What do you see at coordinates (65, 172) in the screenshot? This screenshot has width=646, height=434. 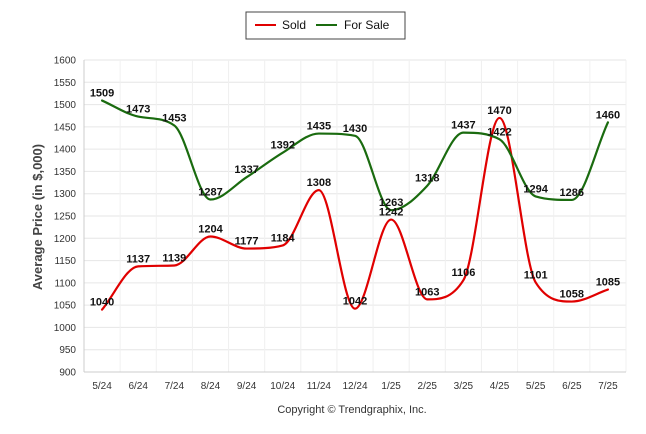 I see `y-tick-label: 1350` at bounding box center [65, 172].